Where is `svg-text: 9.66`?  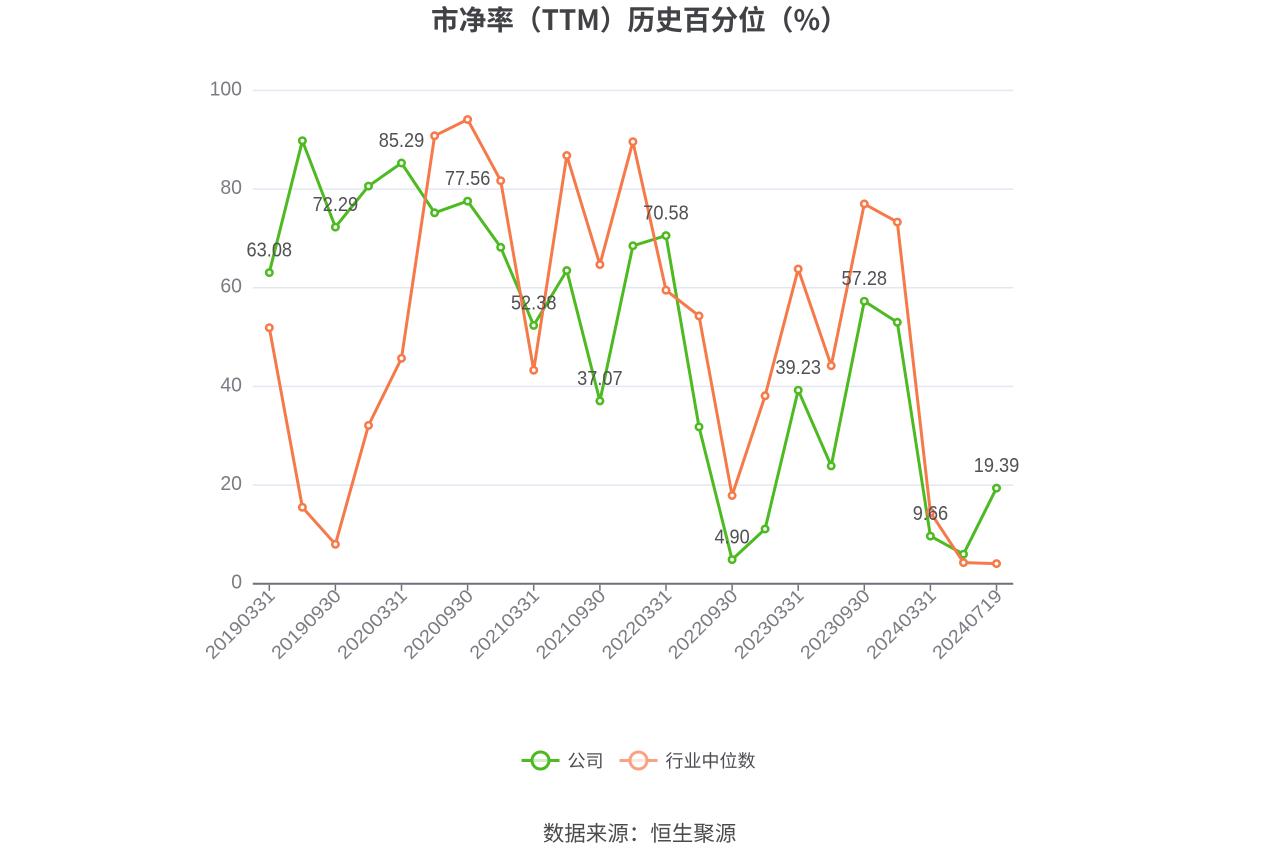 svg-text: 9.66 is located at coordinates (930, 513).